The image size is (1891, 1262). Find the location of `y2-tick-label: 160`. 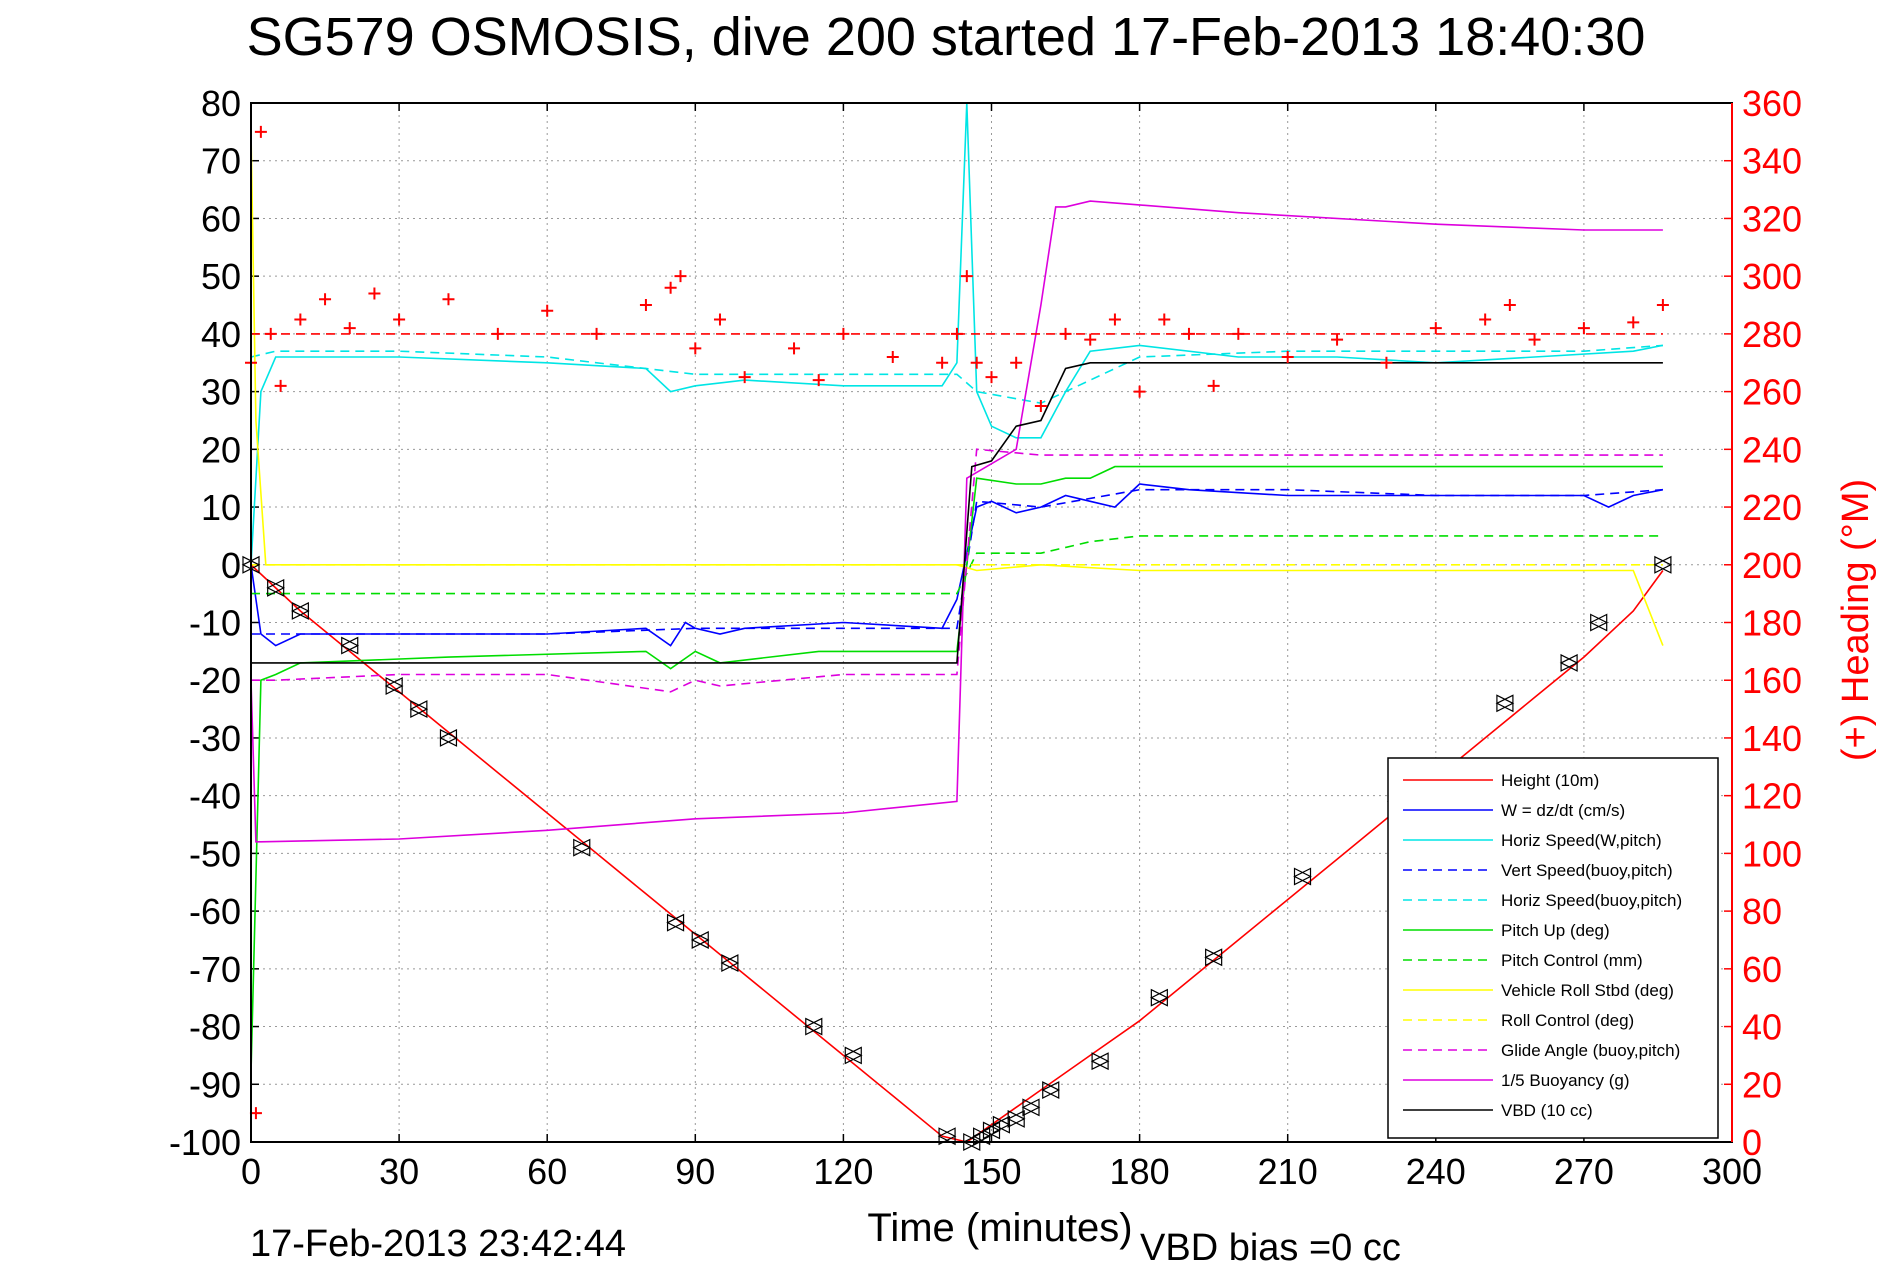

y2-tick-label: 160 is located at coordinates (1772, 680).